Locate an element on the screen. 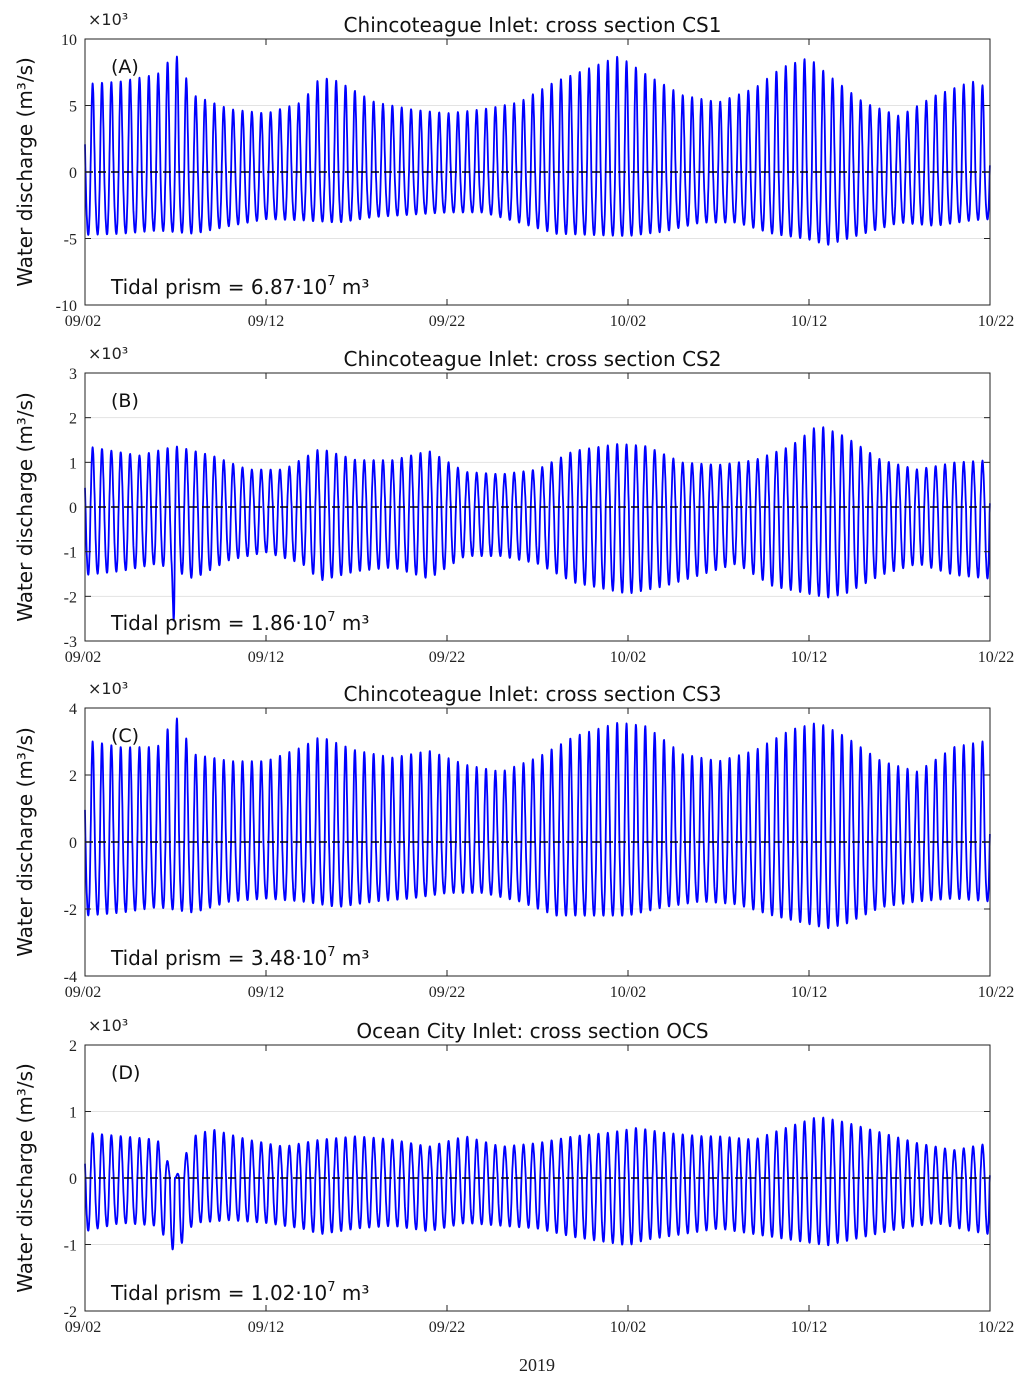 This screenshot has height=1384, width=1028. chart-title: Chincoteague Inlet: cross section CS1 is located at coordinates (533, 25).